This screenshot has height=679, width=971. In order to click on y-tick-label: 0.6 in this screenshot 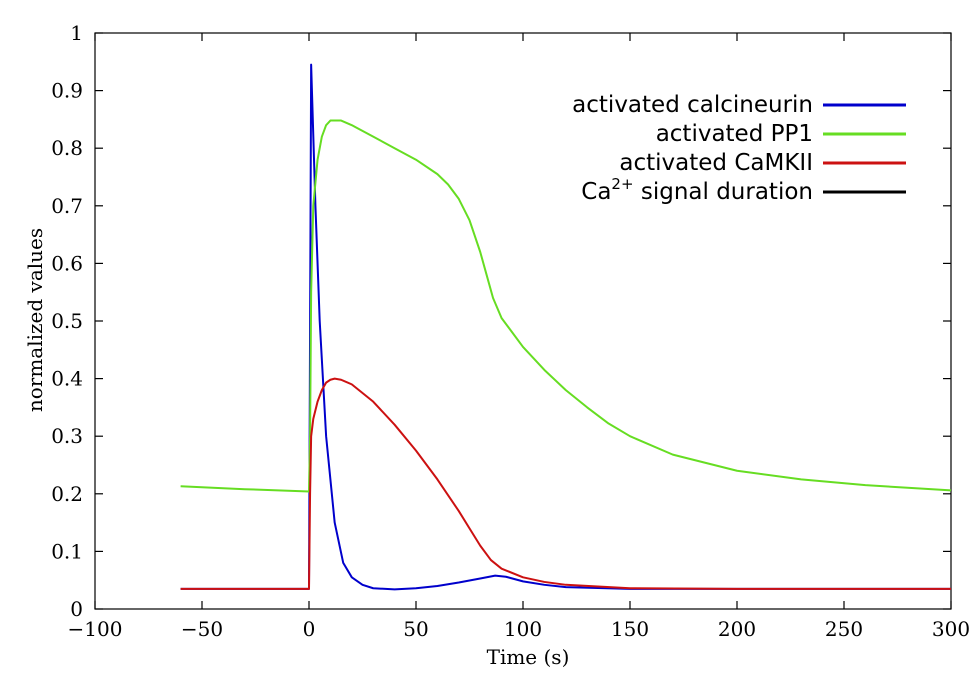, I will do `click(67, 263)`.